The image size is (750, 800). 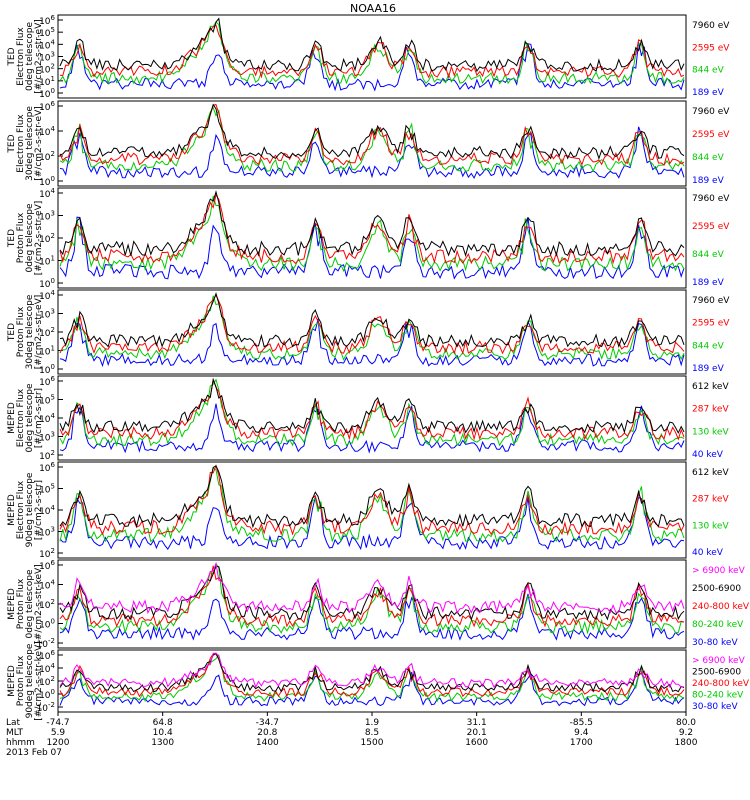 I want to click on x-tick-label: 1200, so click(x=58, y=743).